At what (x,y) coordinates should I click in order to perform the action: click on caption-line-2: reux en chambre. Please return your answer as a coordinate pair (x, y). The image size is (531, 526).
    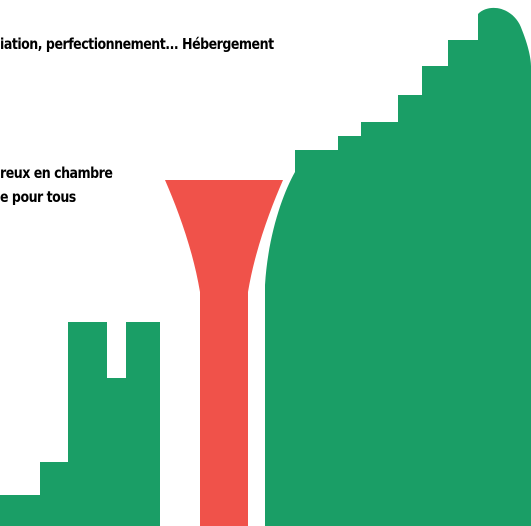
    Looking at the image, I should click on (56, 173).